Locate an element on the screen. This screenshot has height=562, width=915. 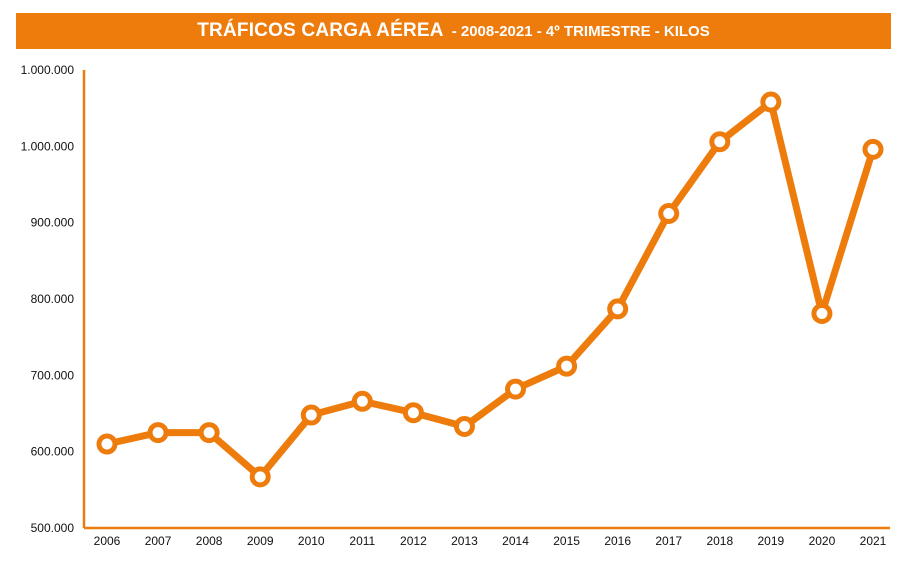
y-tick-label: 600.000 is located at coordinates (53, 452).